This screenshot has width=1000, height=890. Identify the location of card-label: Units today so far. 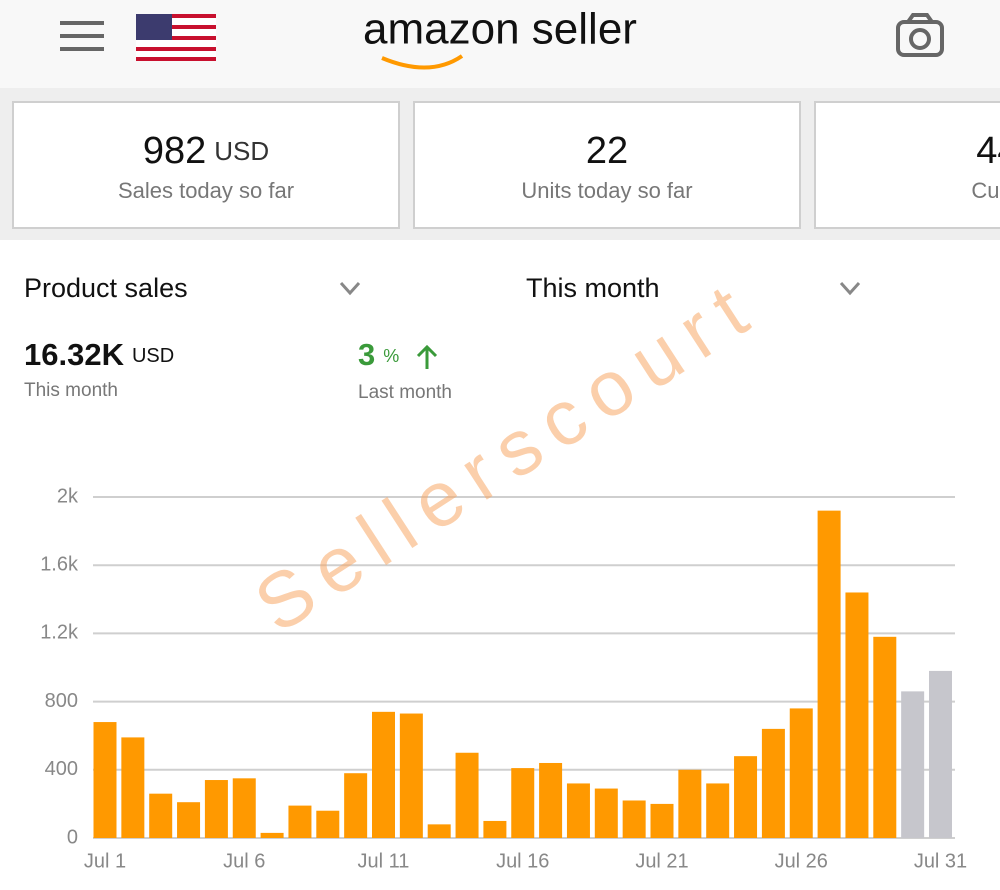
(606, 190).